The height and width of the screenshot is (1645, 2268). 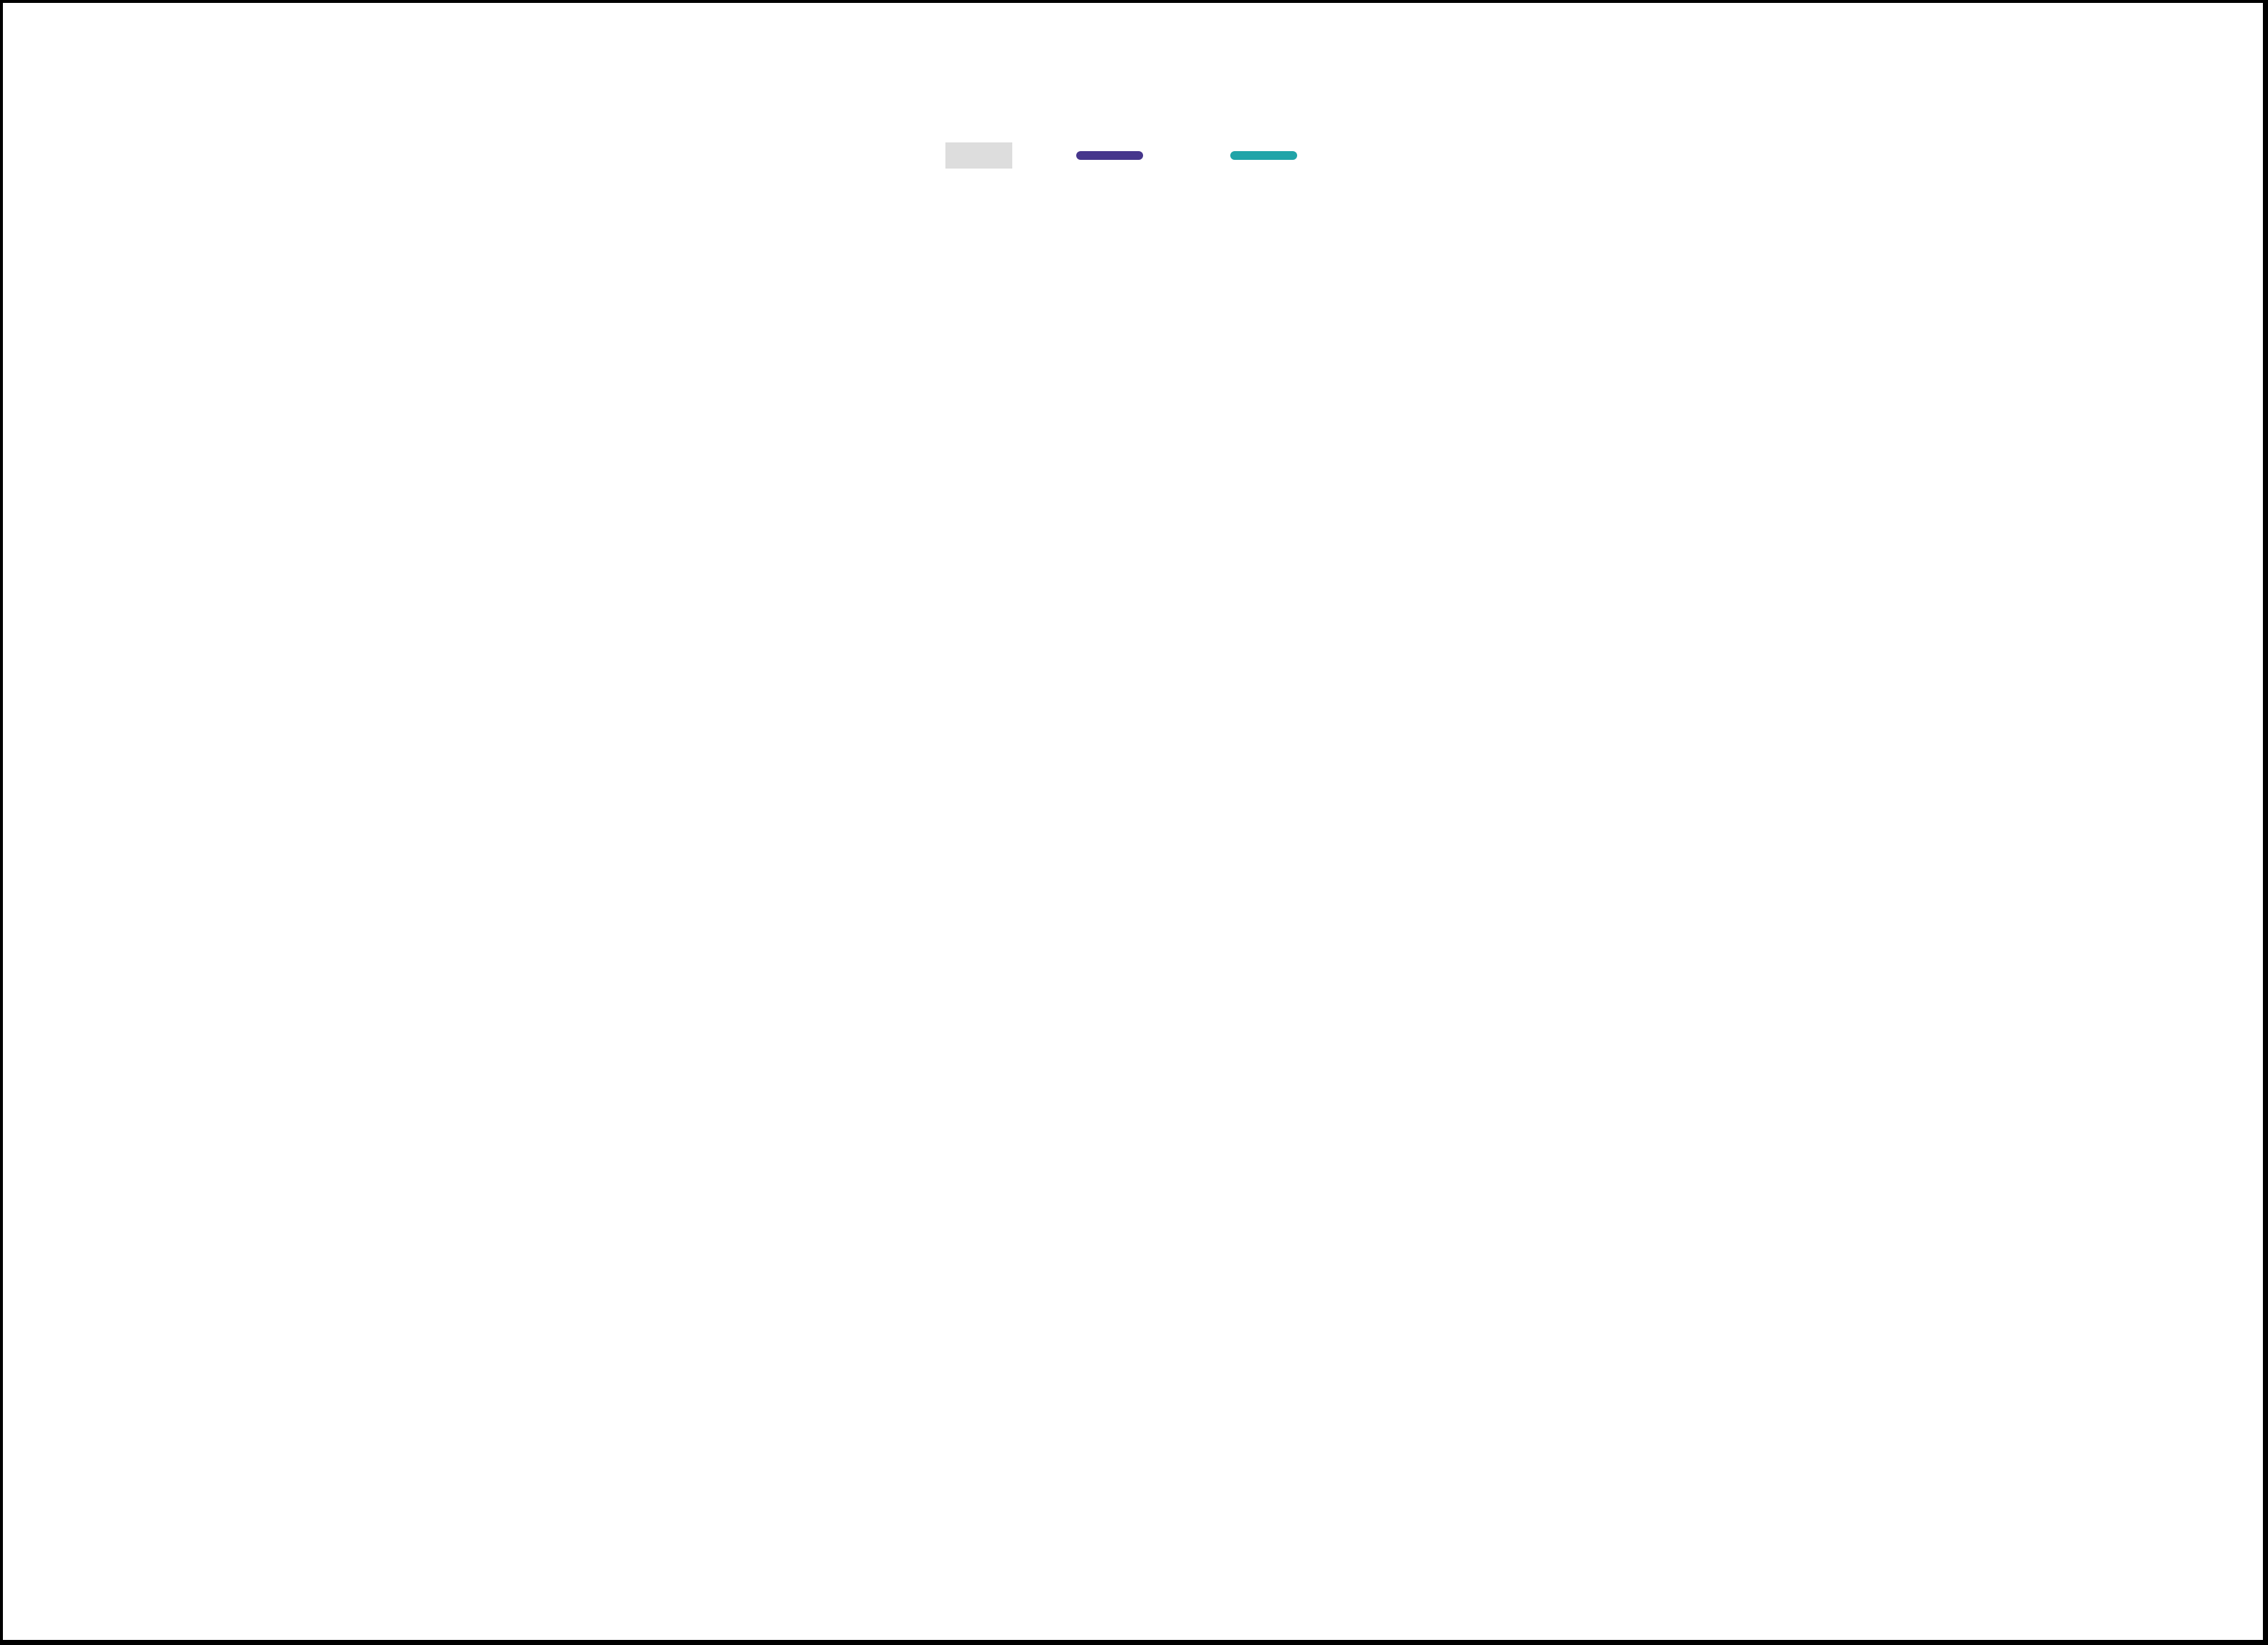 I want to click on regular-swatch, so click(x=1109, y=155).